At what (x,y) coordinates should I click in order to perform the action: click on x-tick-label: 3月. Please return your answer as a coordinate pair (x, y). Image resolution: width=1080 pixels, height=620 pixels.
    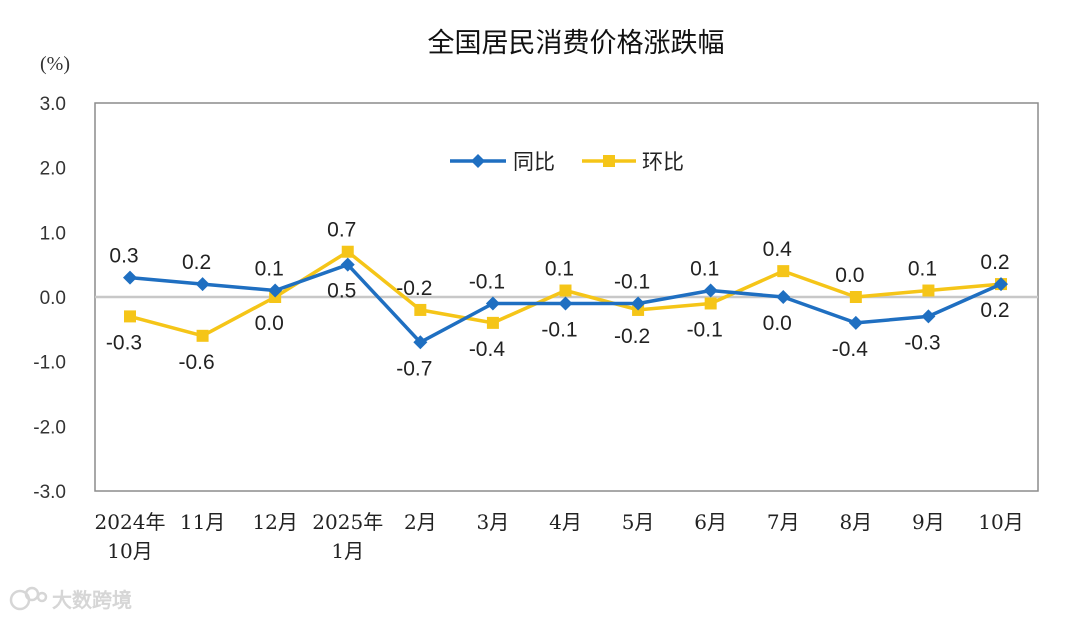
    Looking at the image, I should click on (493, 522).